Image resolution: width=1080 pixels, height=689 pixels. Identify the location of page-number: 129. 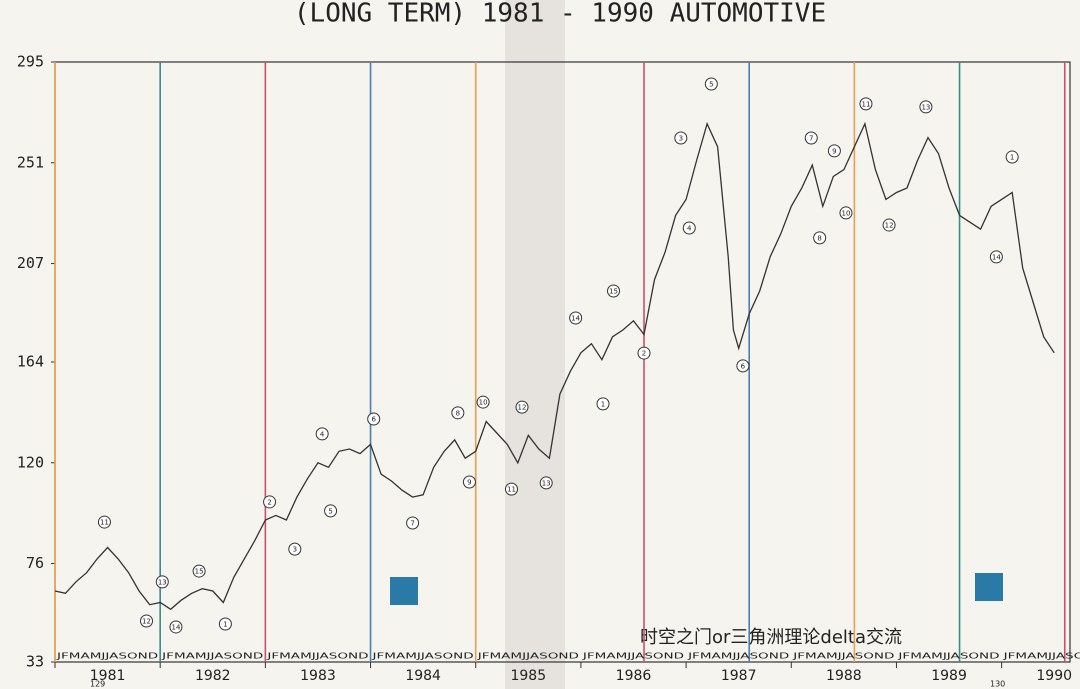
(97, 684).